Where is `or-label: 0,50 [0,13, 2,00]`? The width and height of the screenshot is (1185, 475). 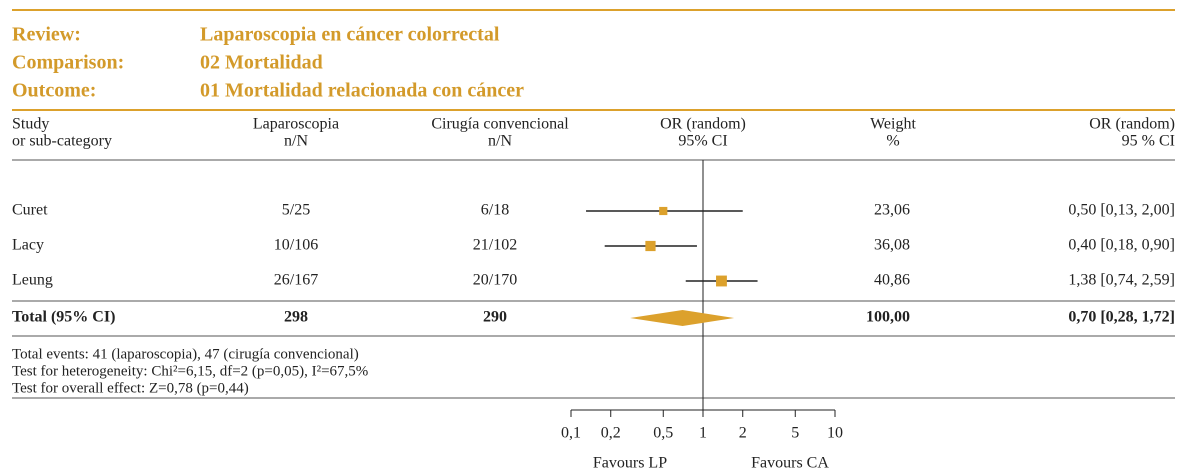
or-label: 0,50 [0,13, 2,00] is located at coordinates (1121, 210).